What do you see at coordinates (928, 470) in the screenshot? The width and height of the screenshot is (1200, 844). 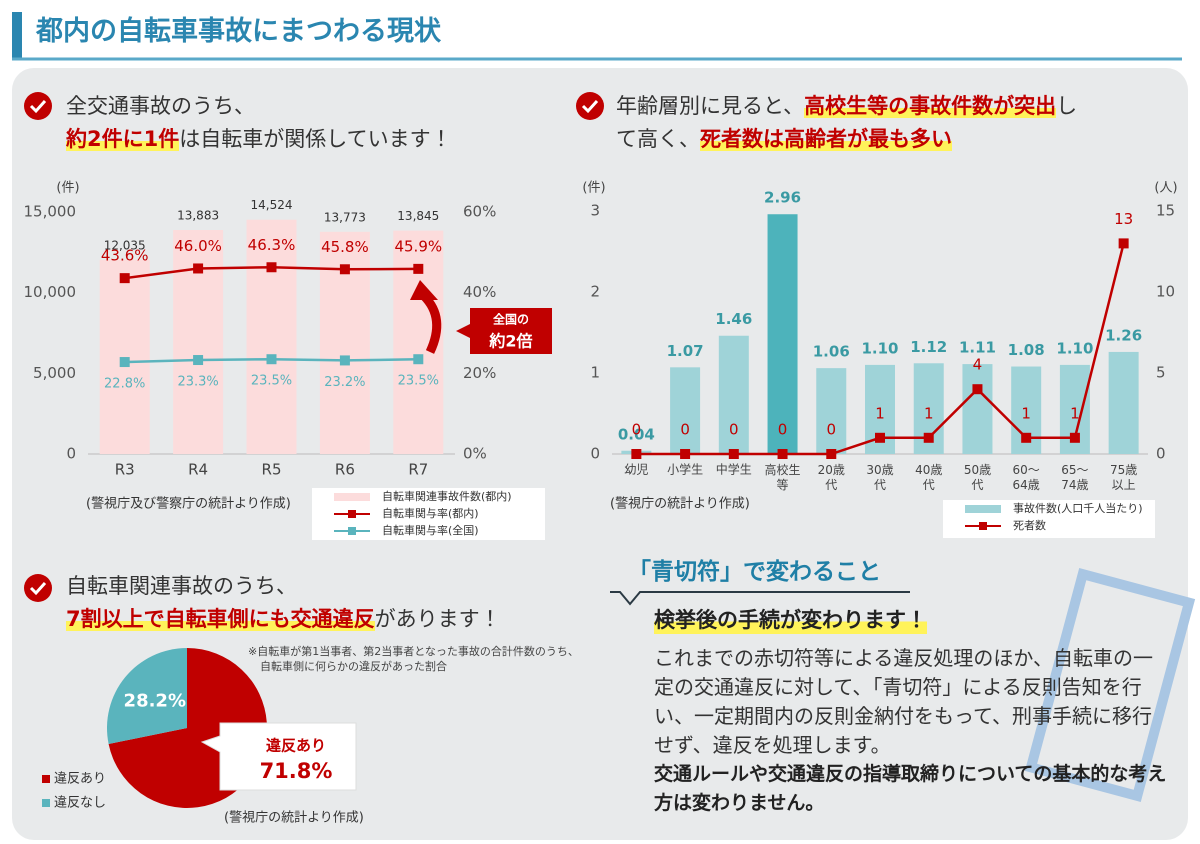 I see `x-tick-label-line: 40歳` at bounding box center [928, 470].